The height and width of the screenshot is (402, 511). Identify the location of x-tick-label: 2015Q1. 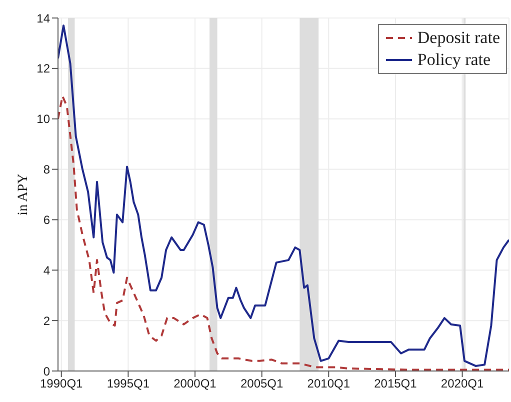
(396, 383).